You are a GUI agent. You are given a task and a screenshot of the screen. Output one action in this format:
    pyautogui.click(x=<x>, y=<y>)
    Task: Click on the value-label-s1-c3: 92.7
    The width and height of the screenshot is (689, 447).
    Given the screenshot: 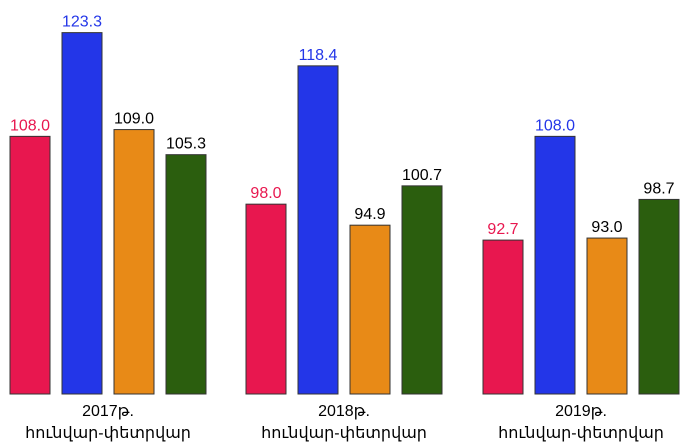 What is the action you would take?
    pyautogui.click(x=502, y=229)
    